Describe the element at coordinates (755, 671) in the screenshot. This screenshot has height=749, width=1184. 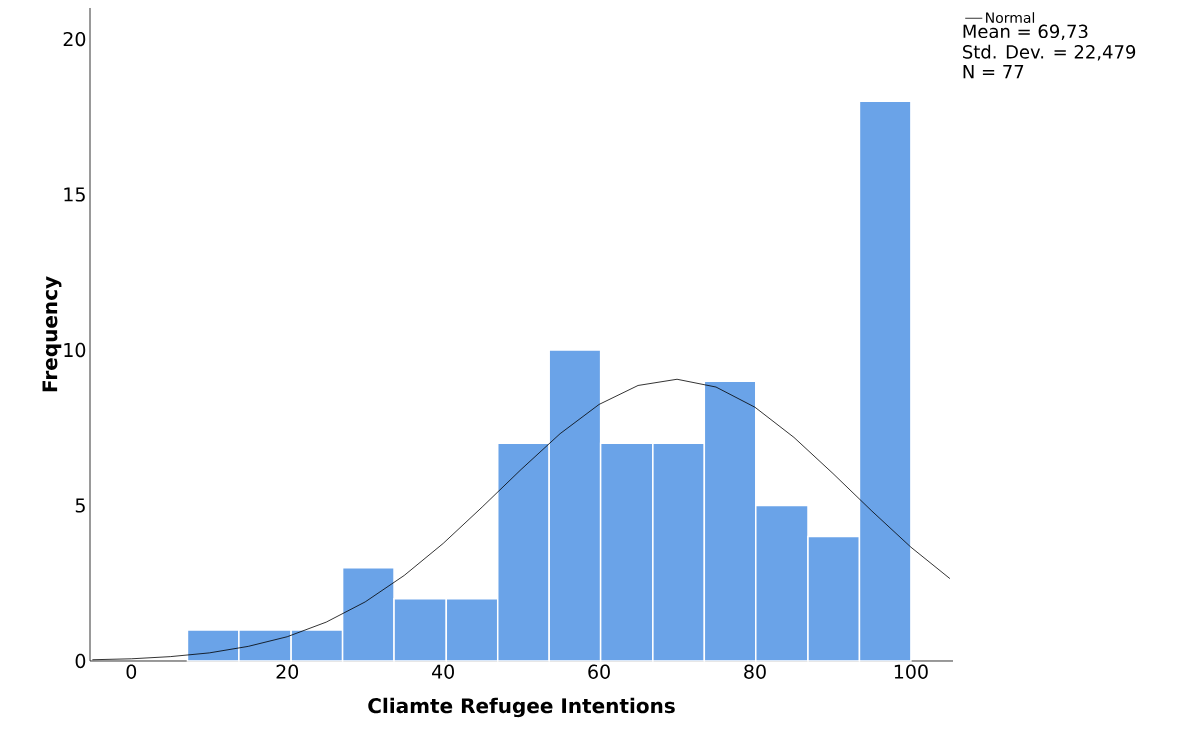
I see `x-tick-label: 80` at that location.